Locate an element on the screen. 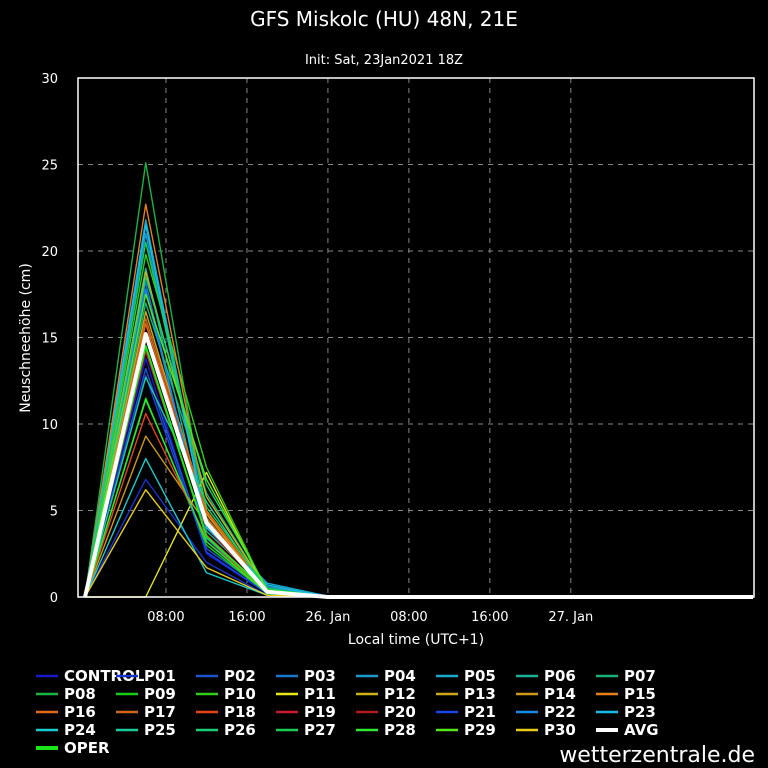 The image size is (768, 768). legend-label: P18 is located at coordinates (240, 712).